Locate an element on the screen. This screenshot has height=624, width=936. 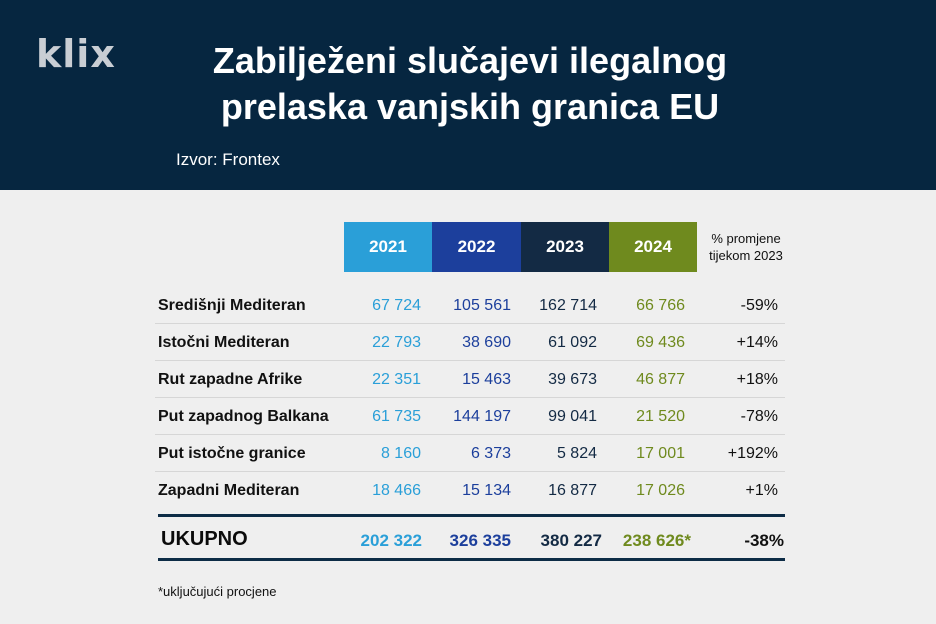
title-line-1: Zabilježeni slučajevi ilegalnog is located at coordinates (470, 60).